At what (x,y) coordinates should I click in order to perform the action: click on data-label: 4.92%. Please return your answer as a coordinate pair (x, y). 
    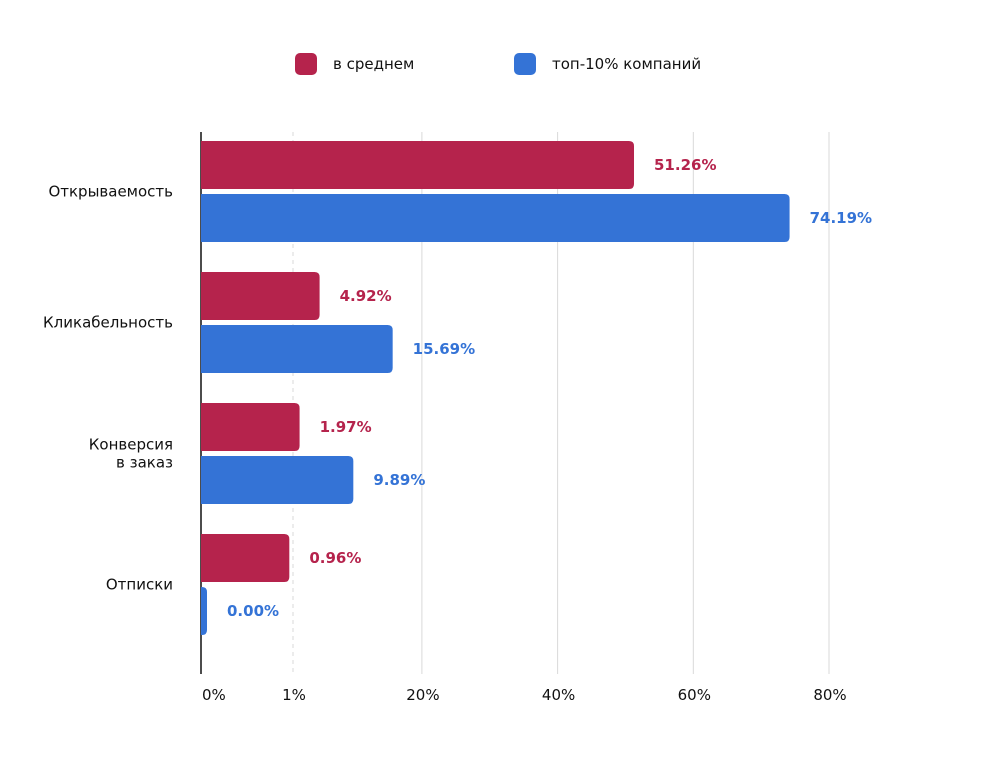
    Looking at the image, I should click on (366, 296).